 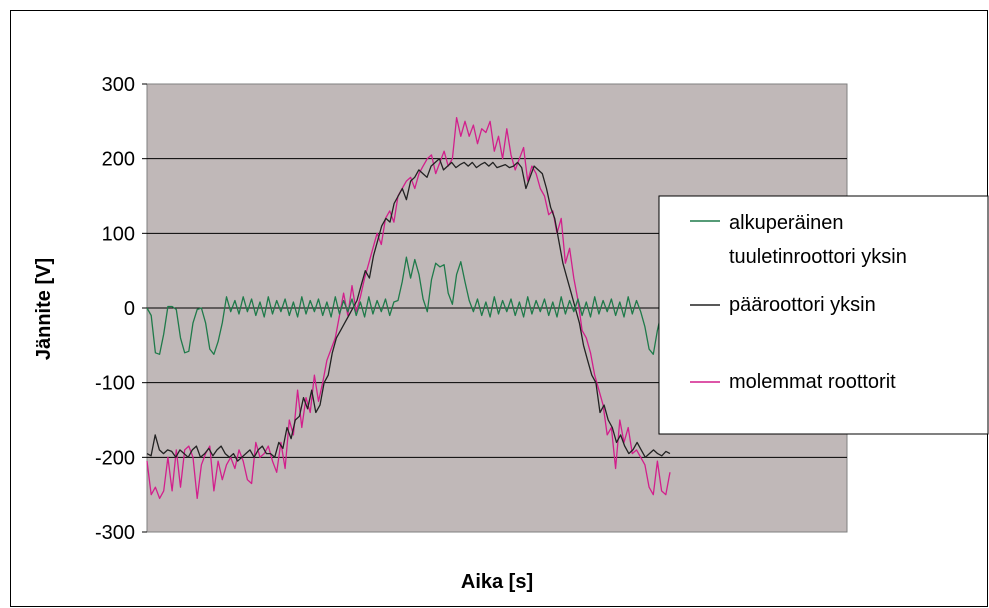 What do you see at coordinates (118, 234) in the screenshot?
I see `y-tick-label: 100` at bounding box center [118, 234].